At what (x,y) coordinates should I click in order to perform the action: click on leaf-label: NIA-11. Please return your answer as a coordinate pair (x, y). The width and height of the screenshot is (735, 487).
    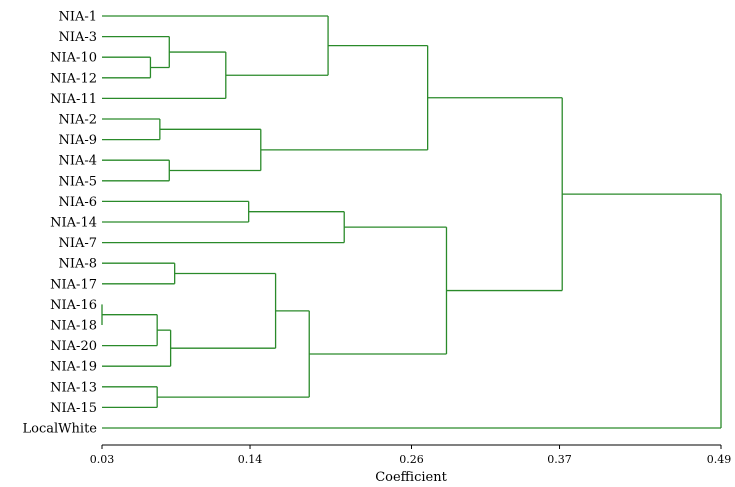
    Looking at the image, I should click on (73, 99).